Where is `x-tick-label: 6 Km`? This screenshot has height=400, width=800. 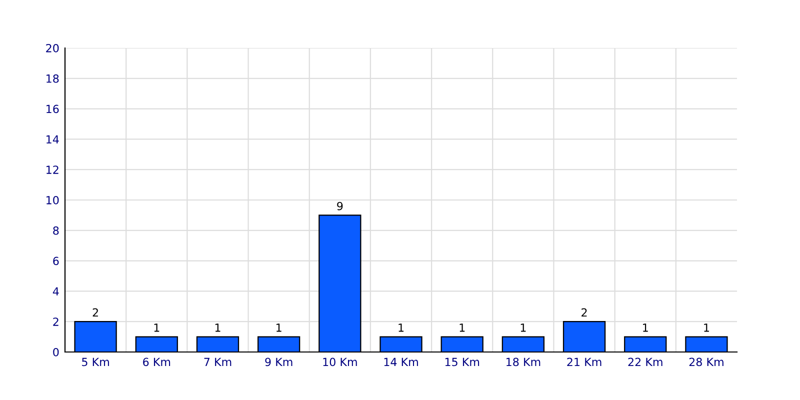 x-tick-label: 6 Km is located at coordinates (156, 362).